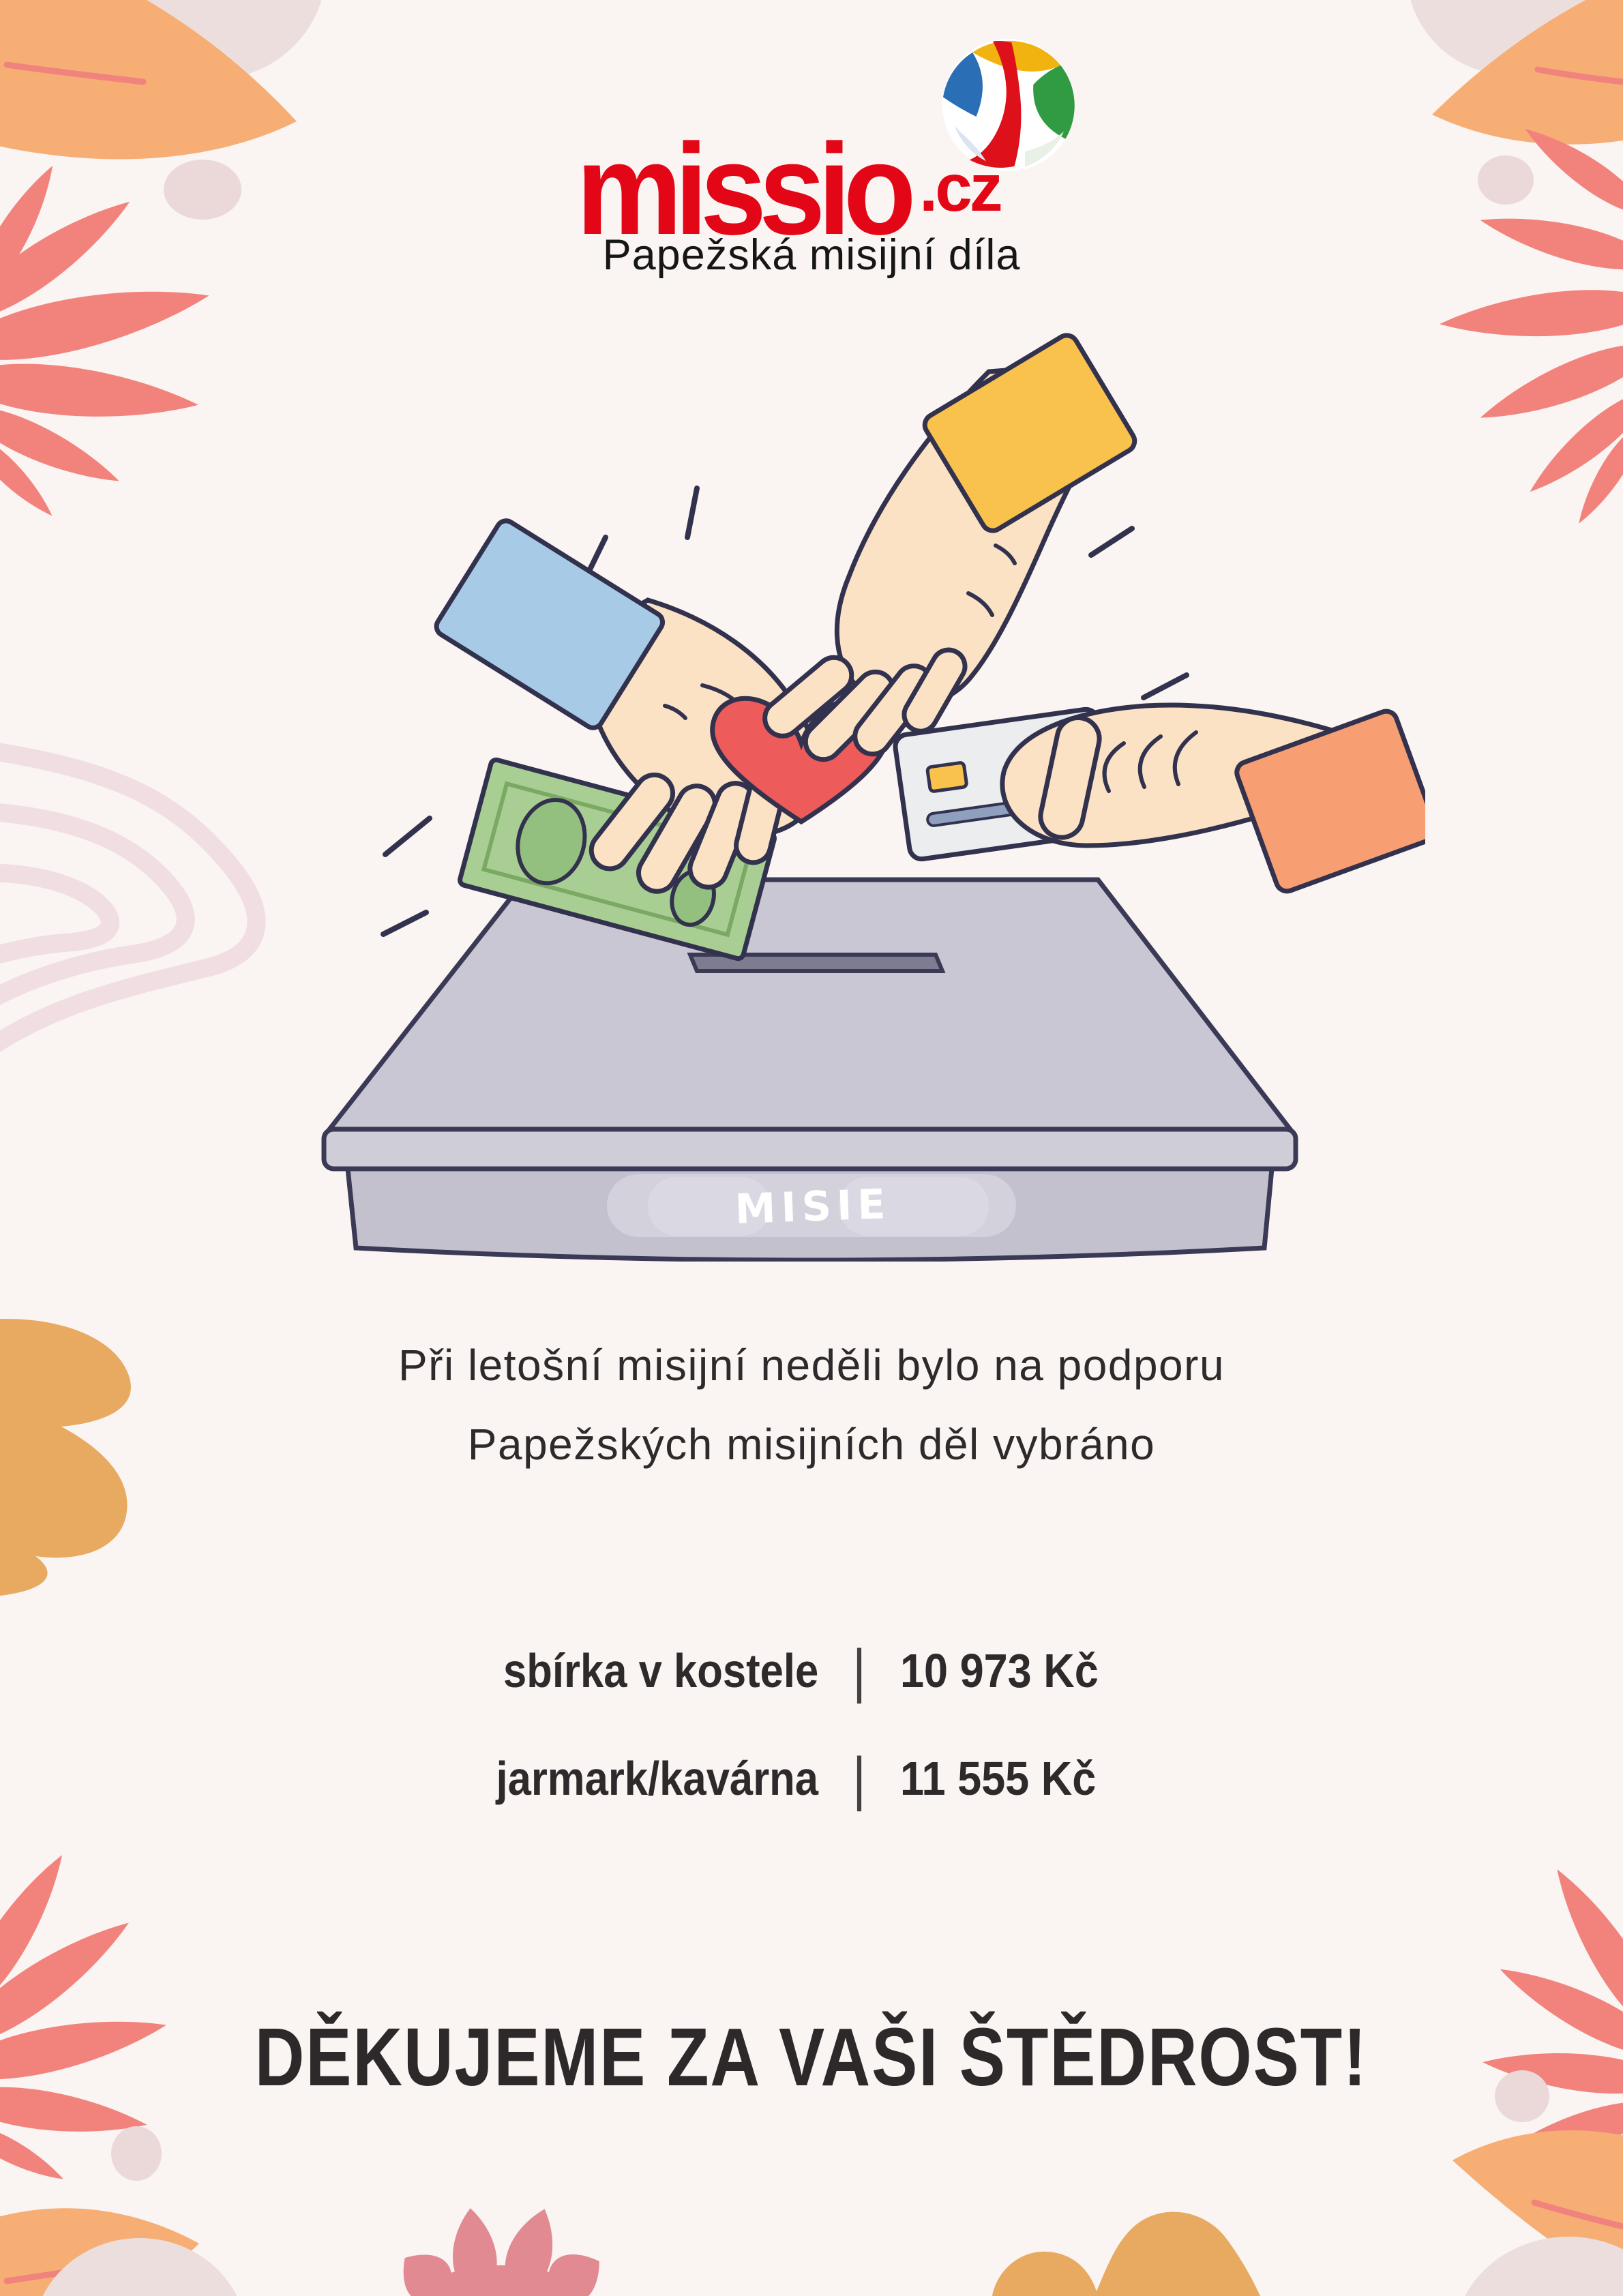 The width and height of the screenshot is (1623, 2296). I want to click on donation-box-top, so click(810, 1006).